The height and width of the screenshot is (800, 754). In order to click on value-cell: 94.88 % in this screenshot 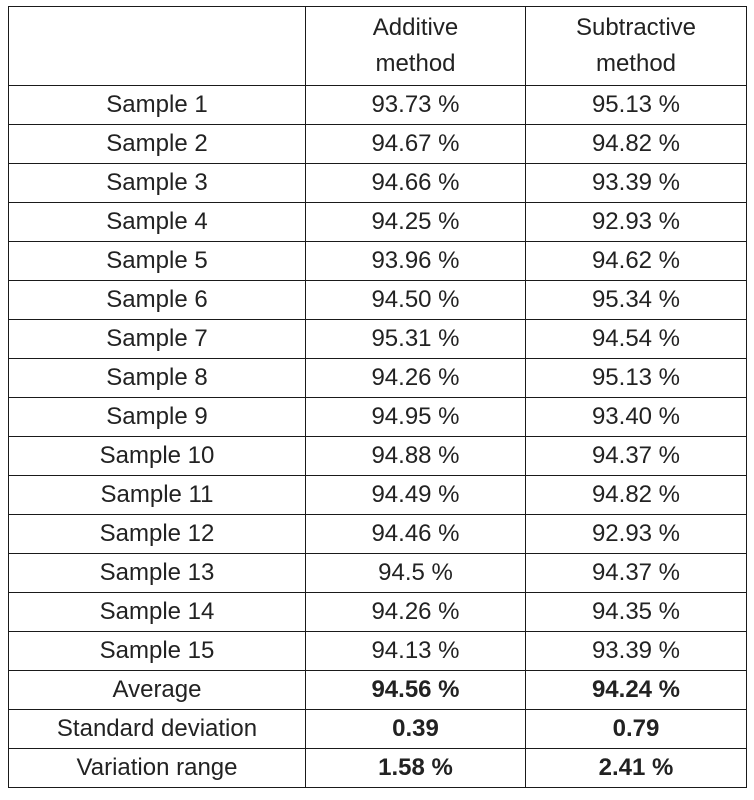, I will do `click(415, 456)`.